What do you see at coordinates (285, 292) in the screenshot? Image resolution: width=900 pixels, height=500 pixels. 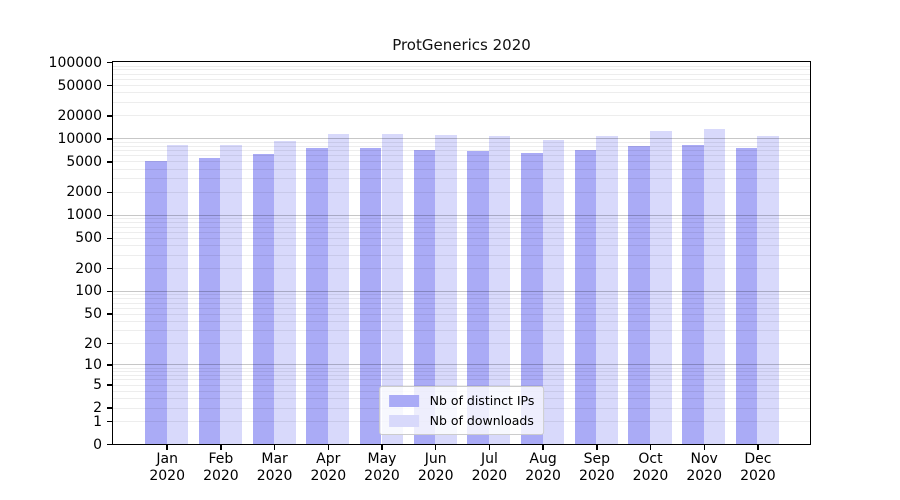 I see `bar-downloads-mar` at bounding box center [285, 292].